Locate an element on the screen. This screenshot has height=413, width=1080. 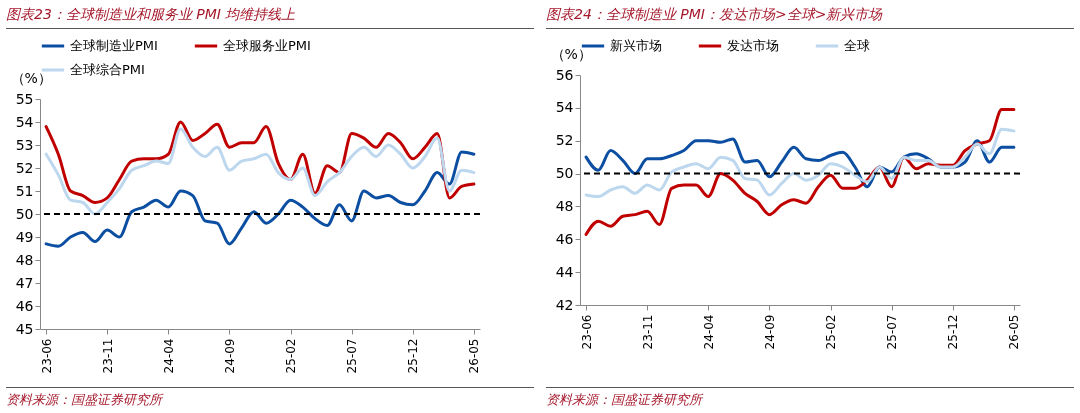
y-tick-label: 51 is located at coordinates (24, 190).